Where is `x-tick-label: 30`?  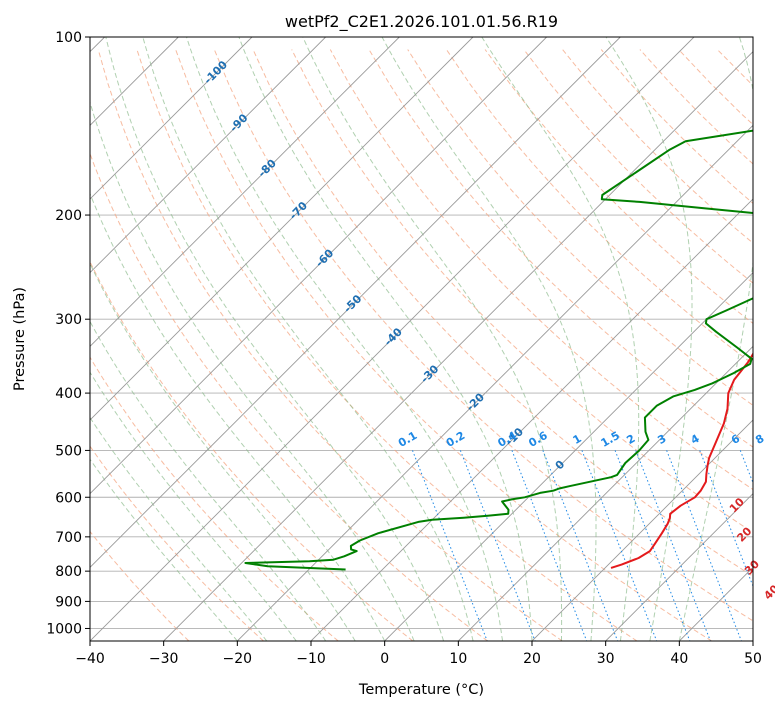 x-tick-label: 30 is located at coordinates (606, 659).